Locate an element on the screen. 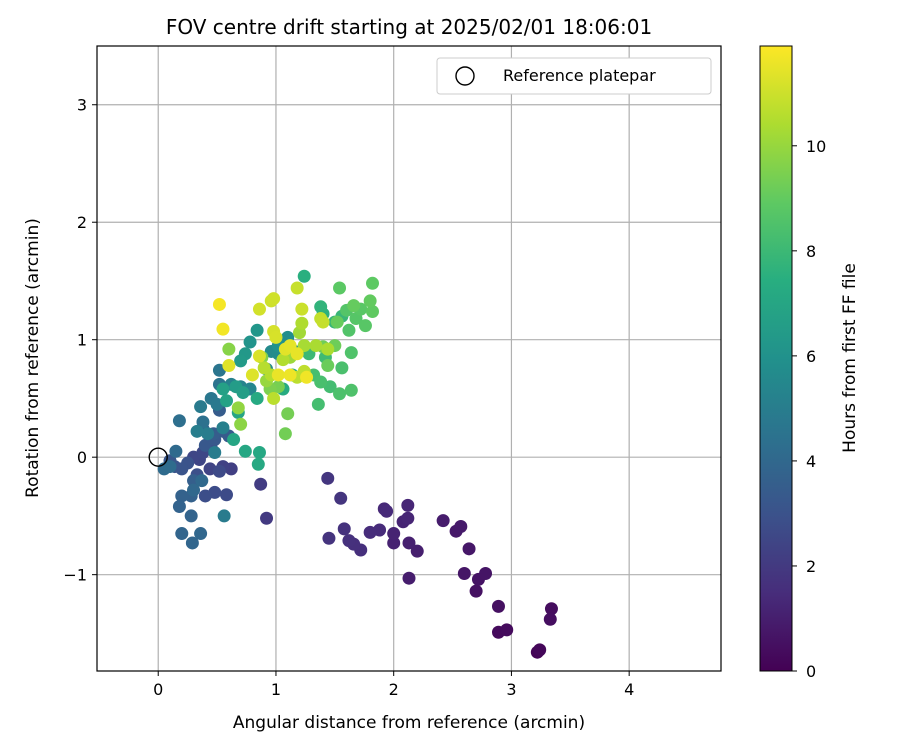 The image size is (900, 750). legend-box is located at coordinates (574, 76).